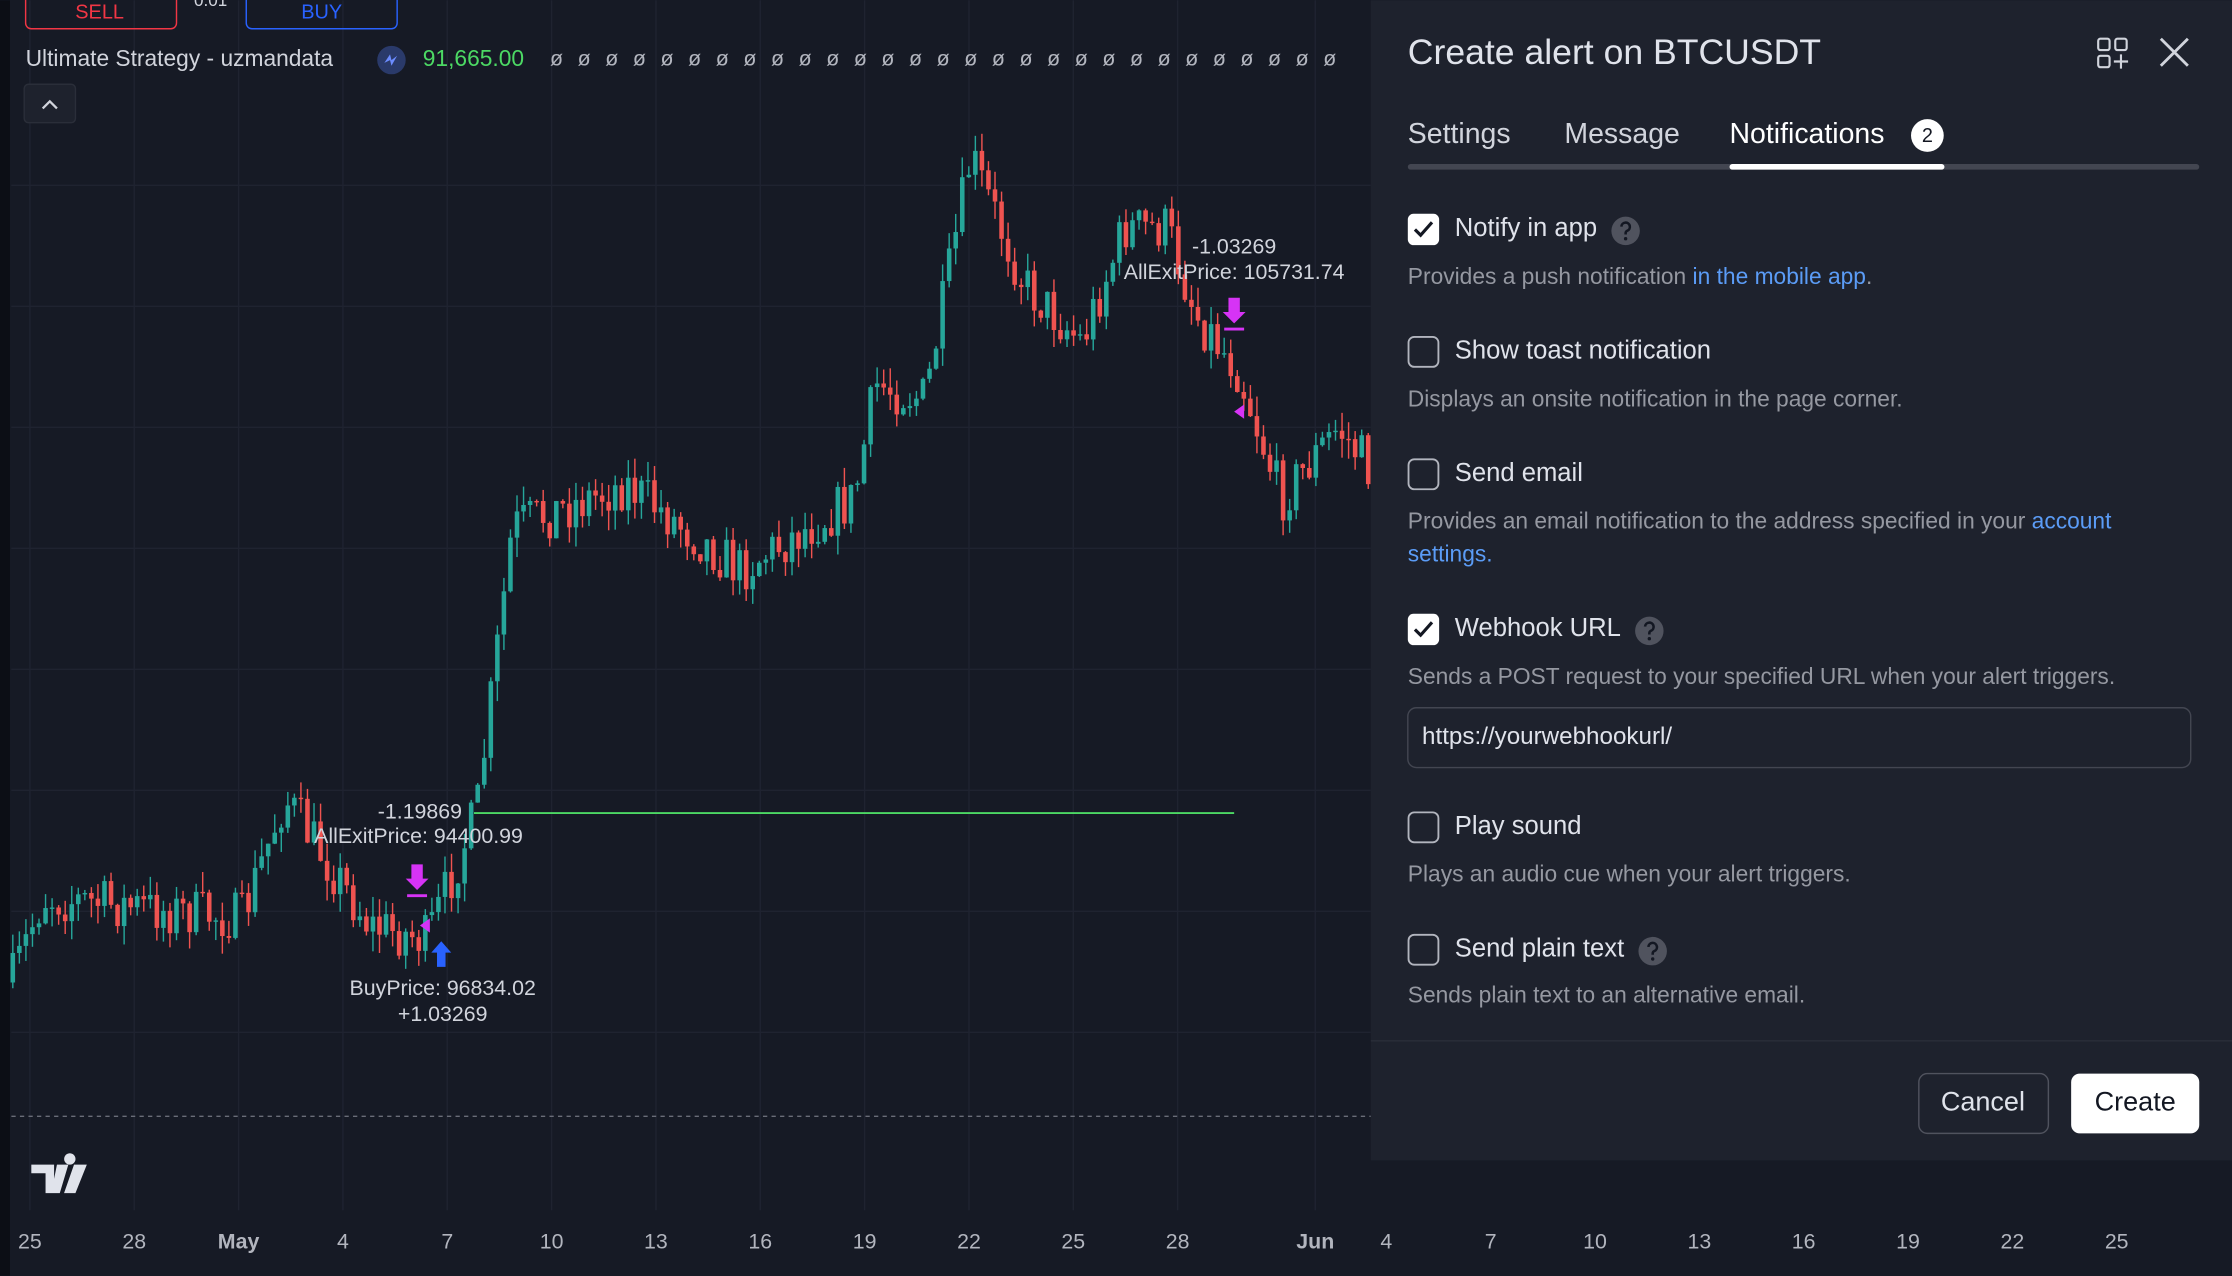  What do you see at coordinates (1539, 949) in the screenshot?
I see `option-label: Send plain text` at bounding box center [1539, 949].